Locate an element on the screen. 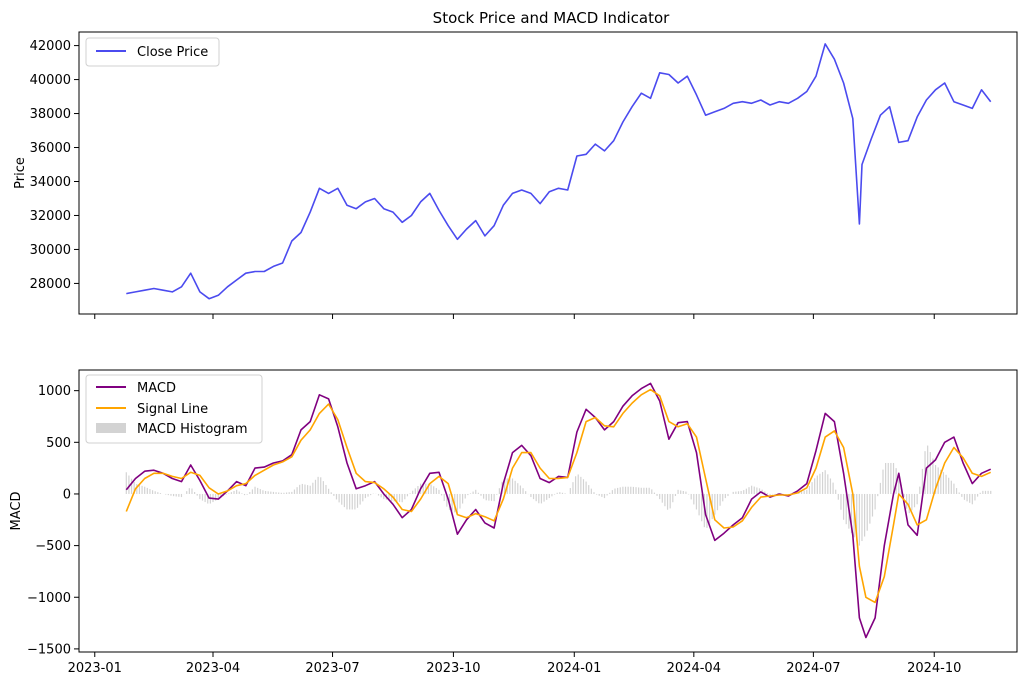  price-legend-box is located at coordinates (152, 52).